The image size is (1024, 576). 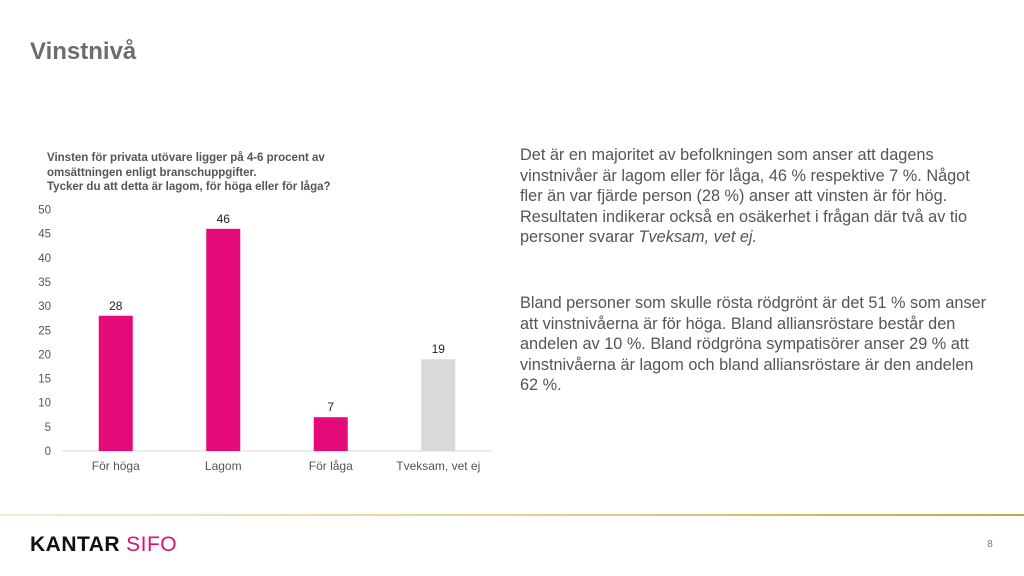 I want to click on data-label: 28, so click(x=116, y=306).